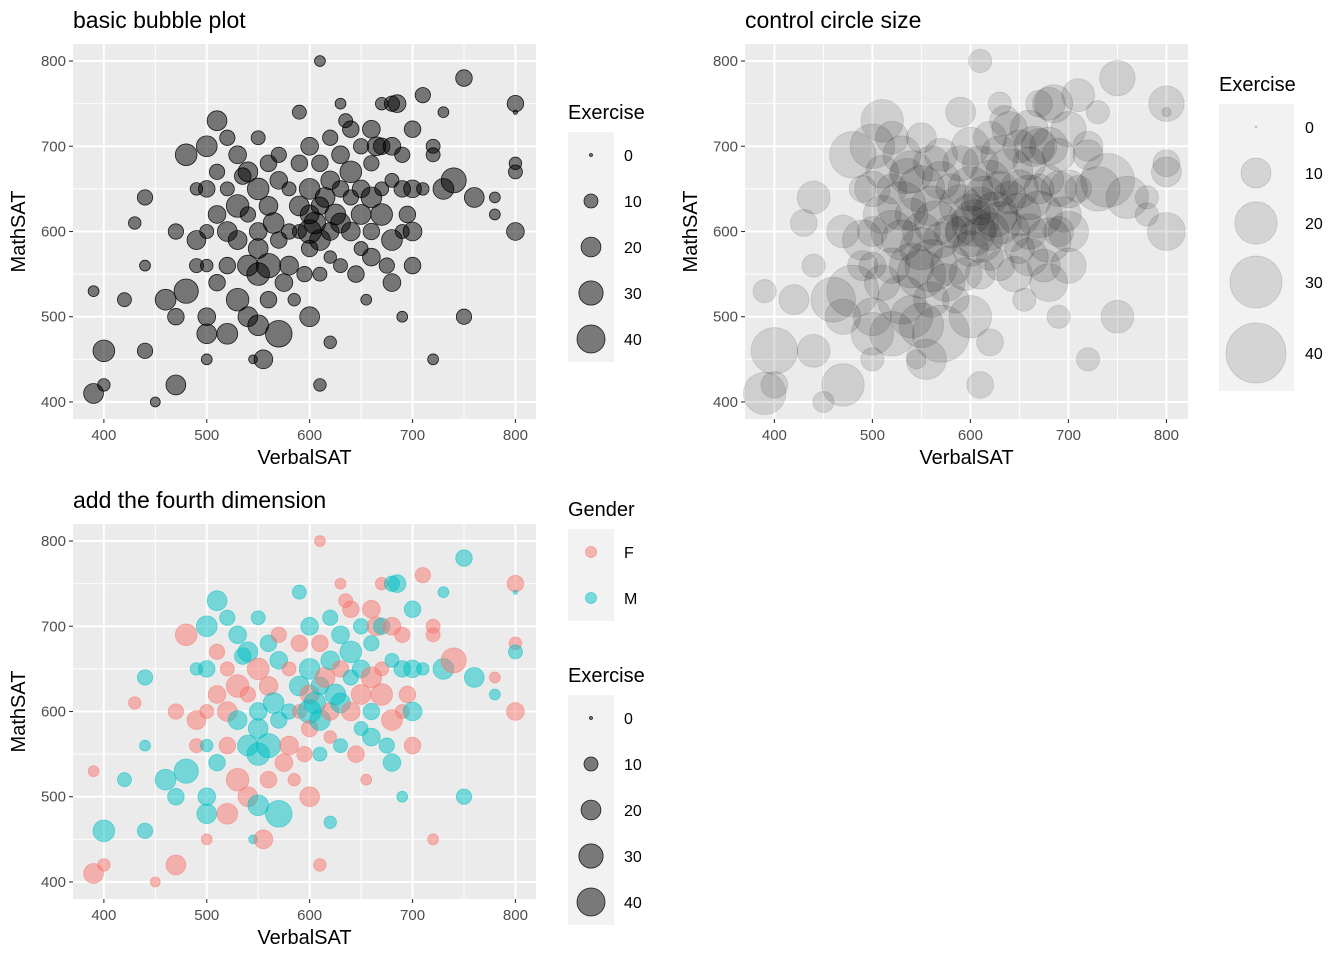  I want to click on size-legend: Exercise 0 10 20 30 40, so click(1271, 232).